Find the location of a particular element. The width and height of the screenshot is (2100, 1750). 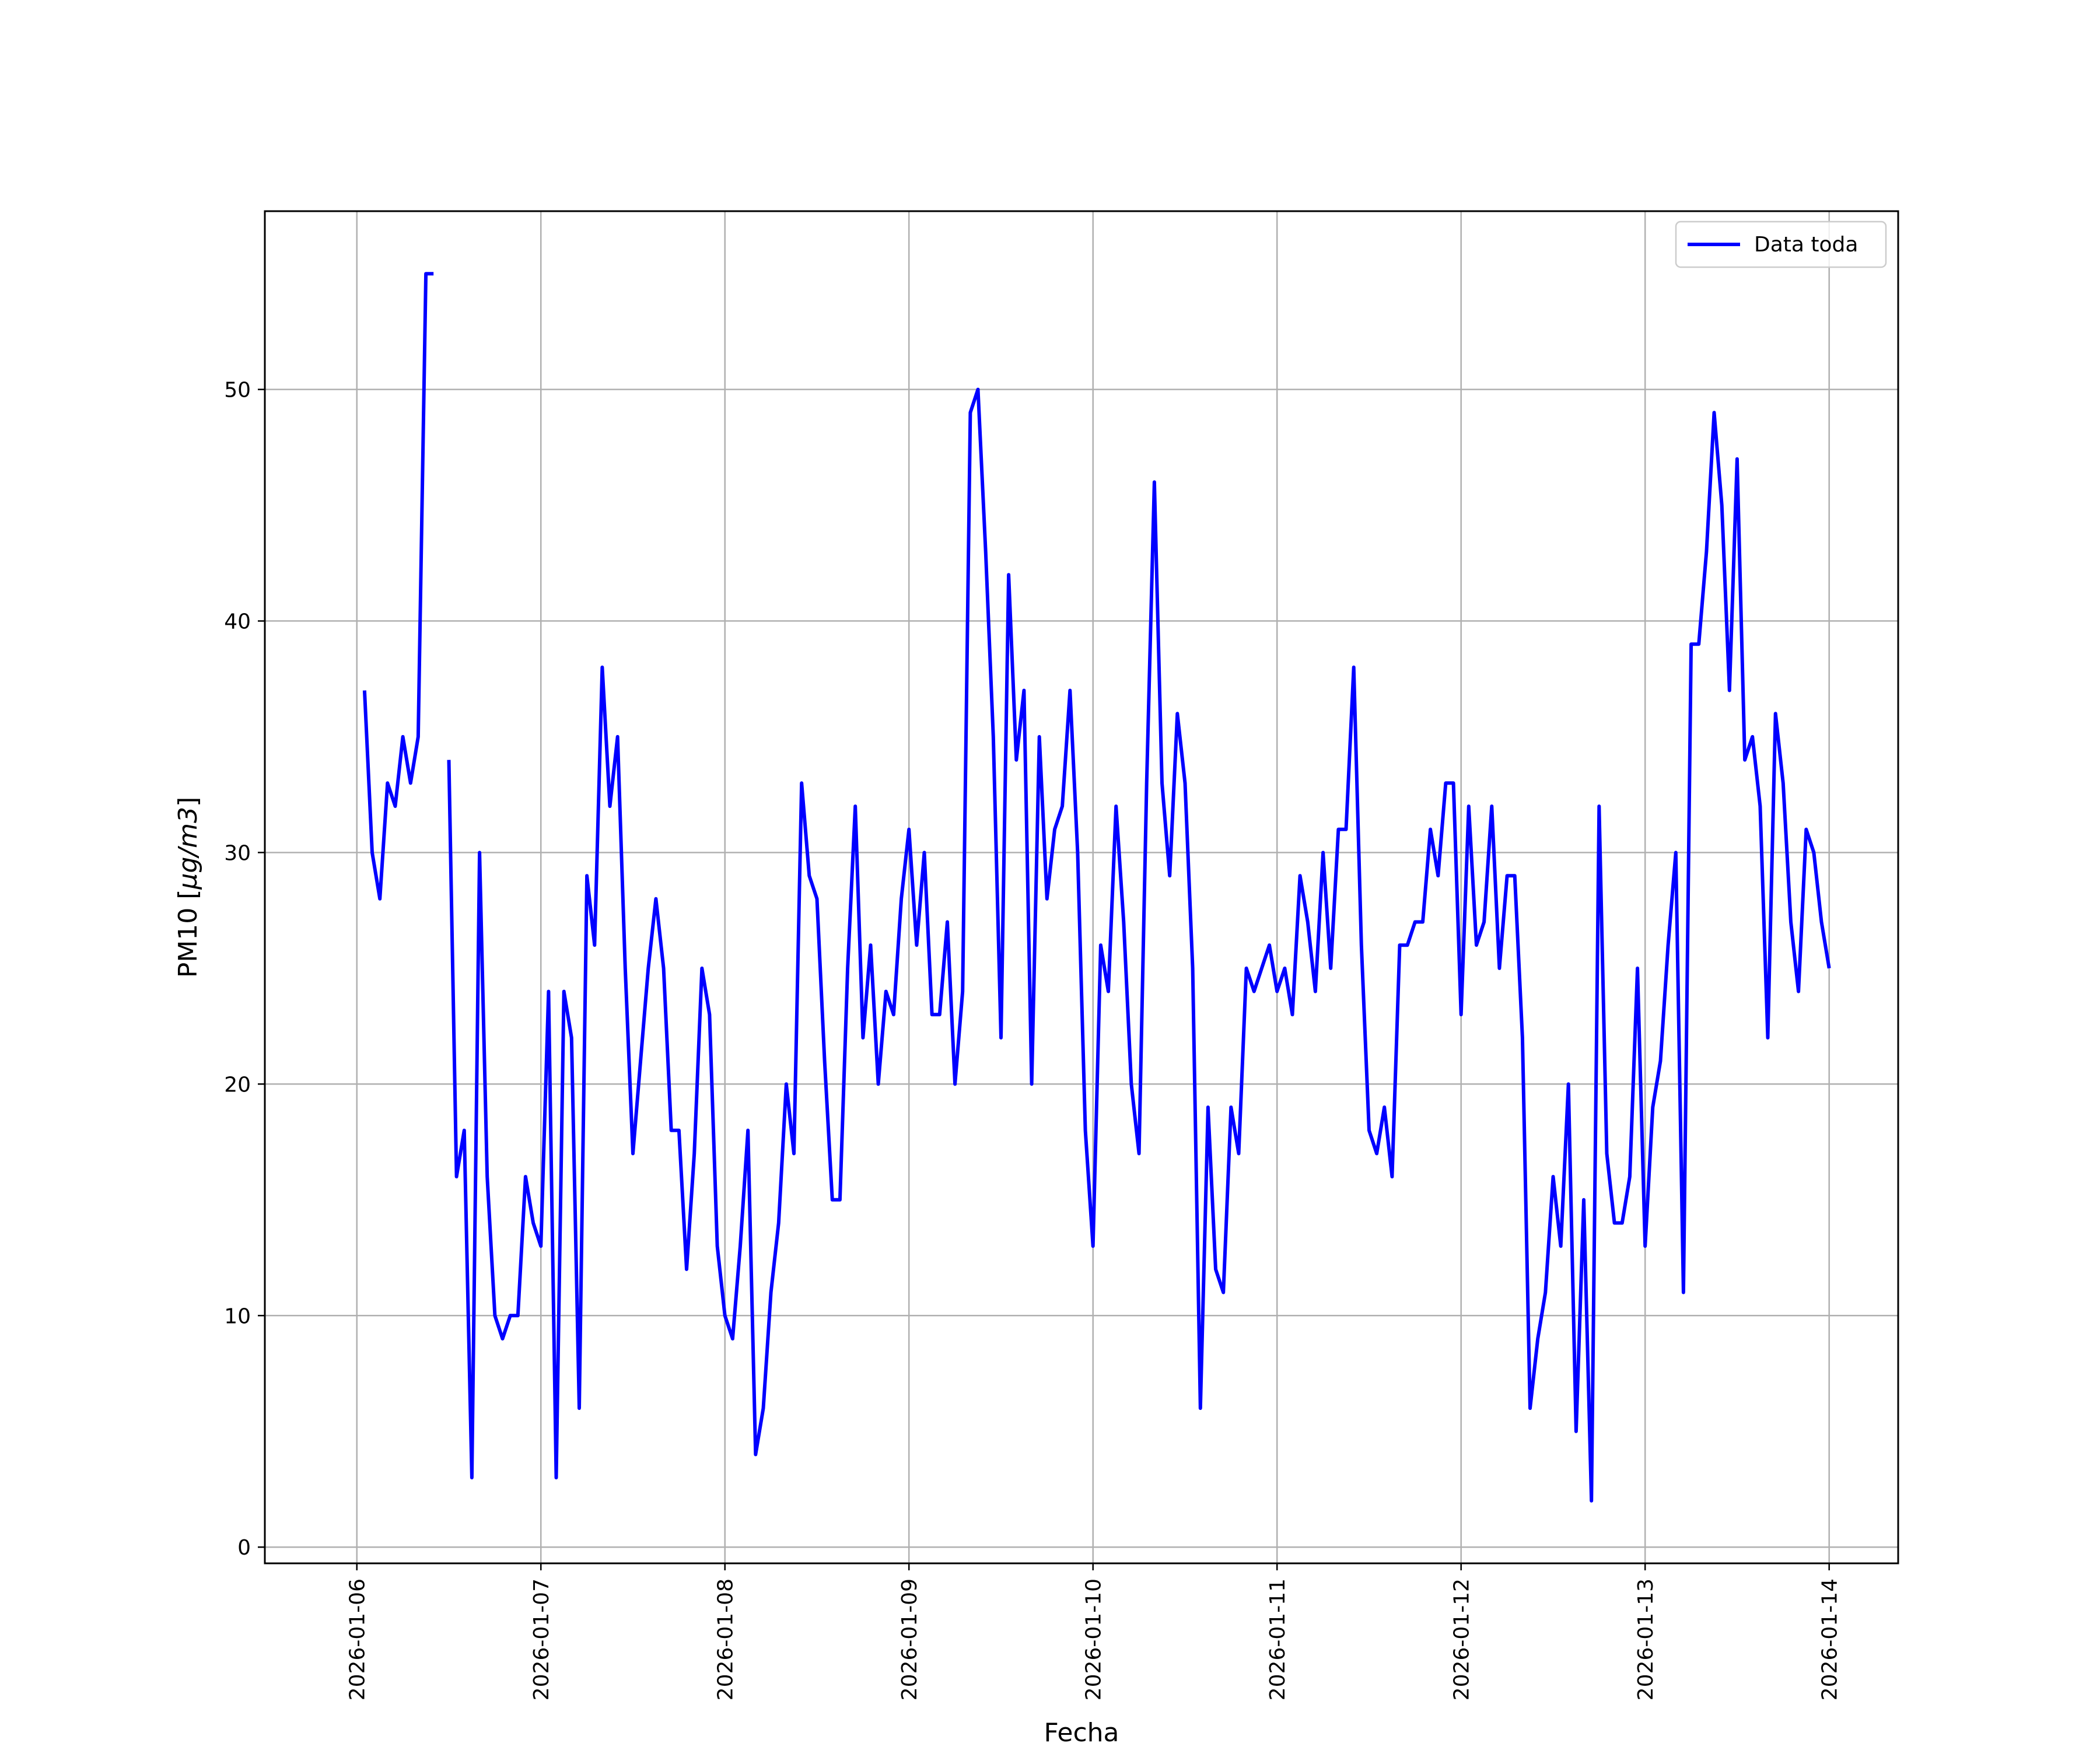

x-tick-label: 2026-01-09 is located at coordinates (910, 1639).